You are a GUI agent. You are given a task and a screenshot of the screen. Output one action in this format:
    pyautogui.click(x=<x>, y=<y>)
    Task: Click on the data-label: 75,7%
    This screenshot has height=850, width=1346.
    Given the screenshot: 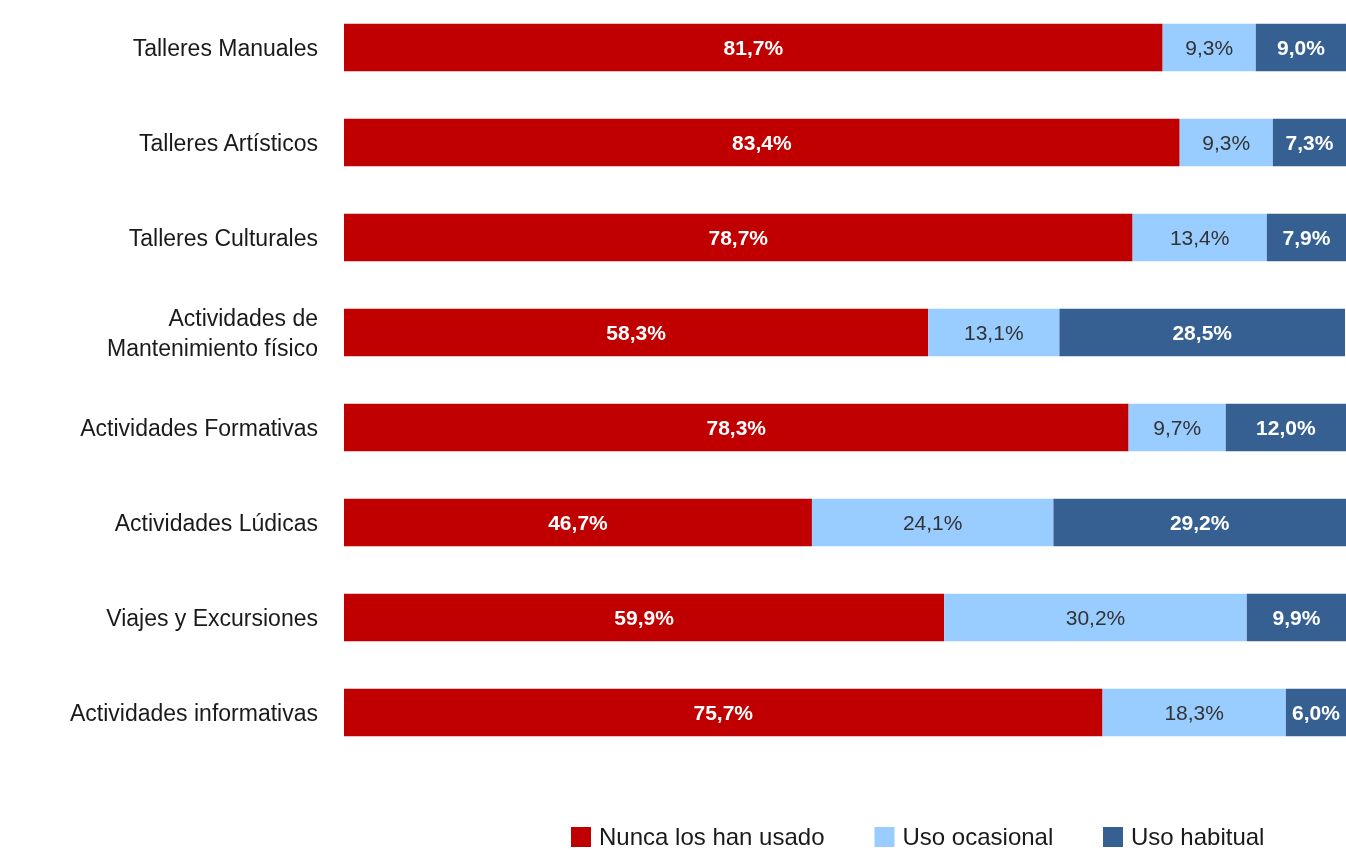 What is the action you would take?
    pyautogui.click(x=723, y=712)
    